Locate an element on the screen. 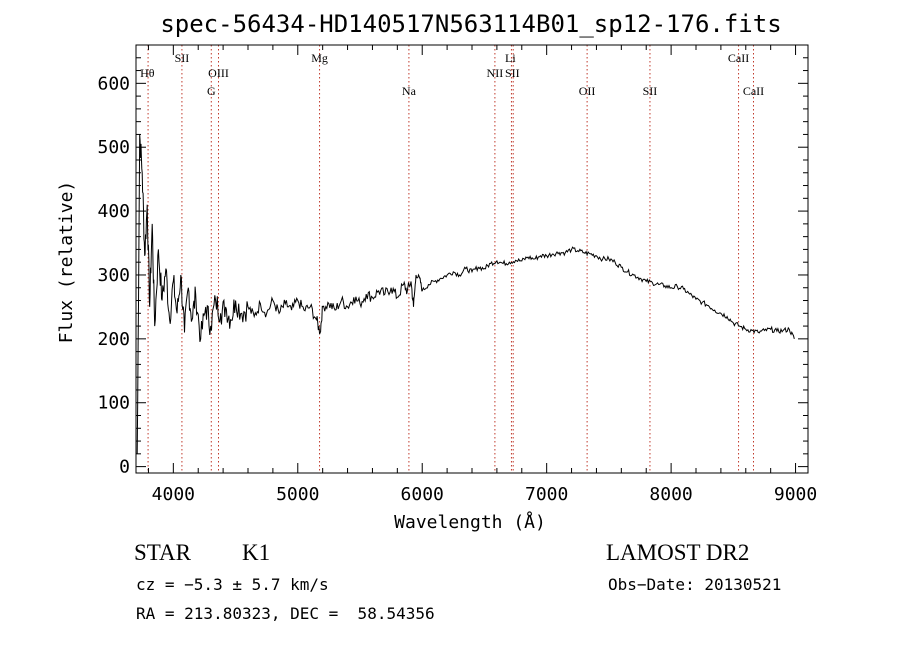 The width and height of the screenshot is (900, 649). x-tick-label: 5000 is located at coordinates (297, 494).